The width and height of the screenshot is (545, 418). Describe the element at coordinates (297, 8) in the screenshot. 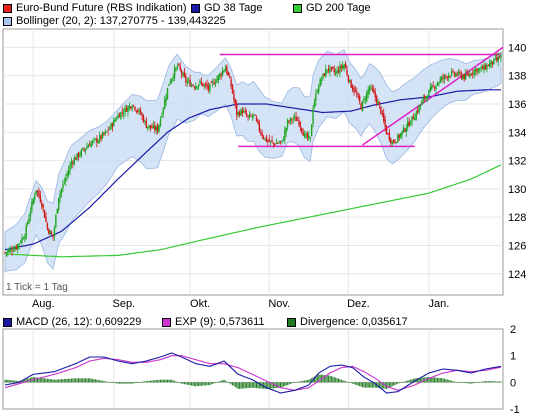

I see `legend-swatch-sma200` at that location.